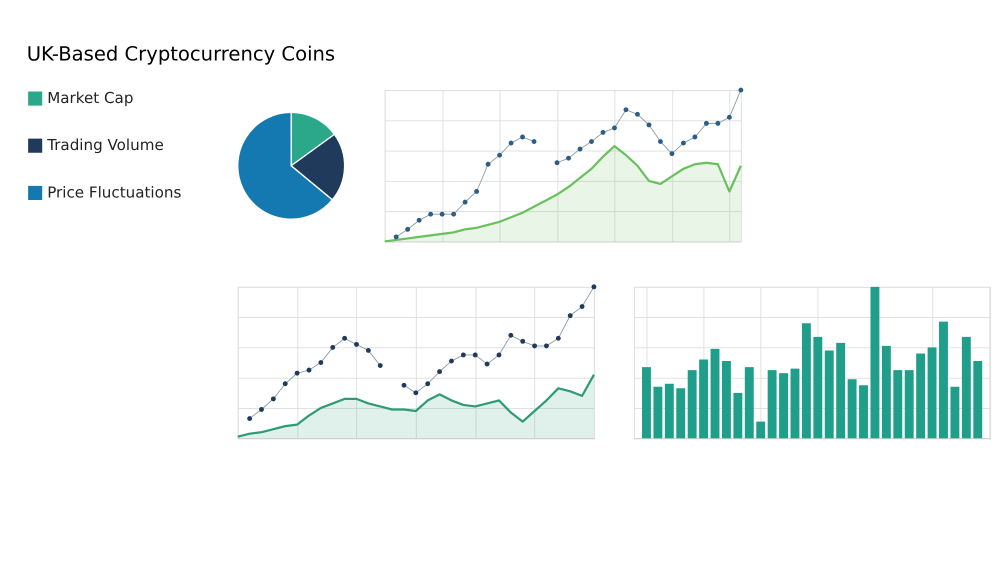  Describe the element at coordinates (181, 54) in the screenshot. I see `chart-title: UK-Based Cryptocurrency Coins` at that location.